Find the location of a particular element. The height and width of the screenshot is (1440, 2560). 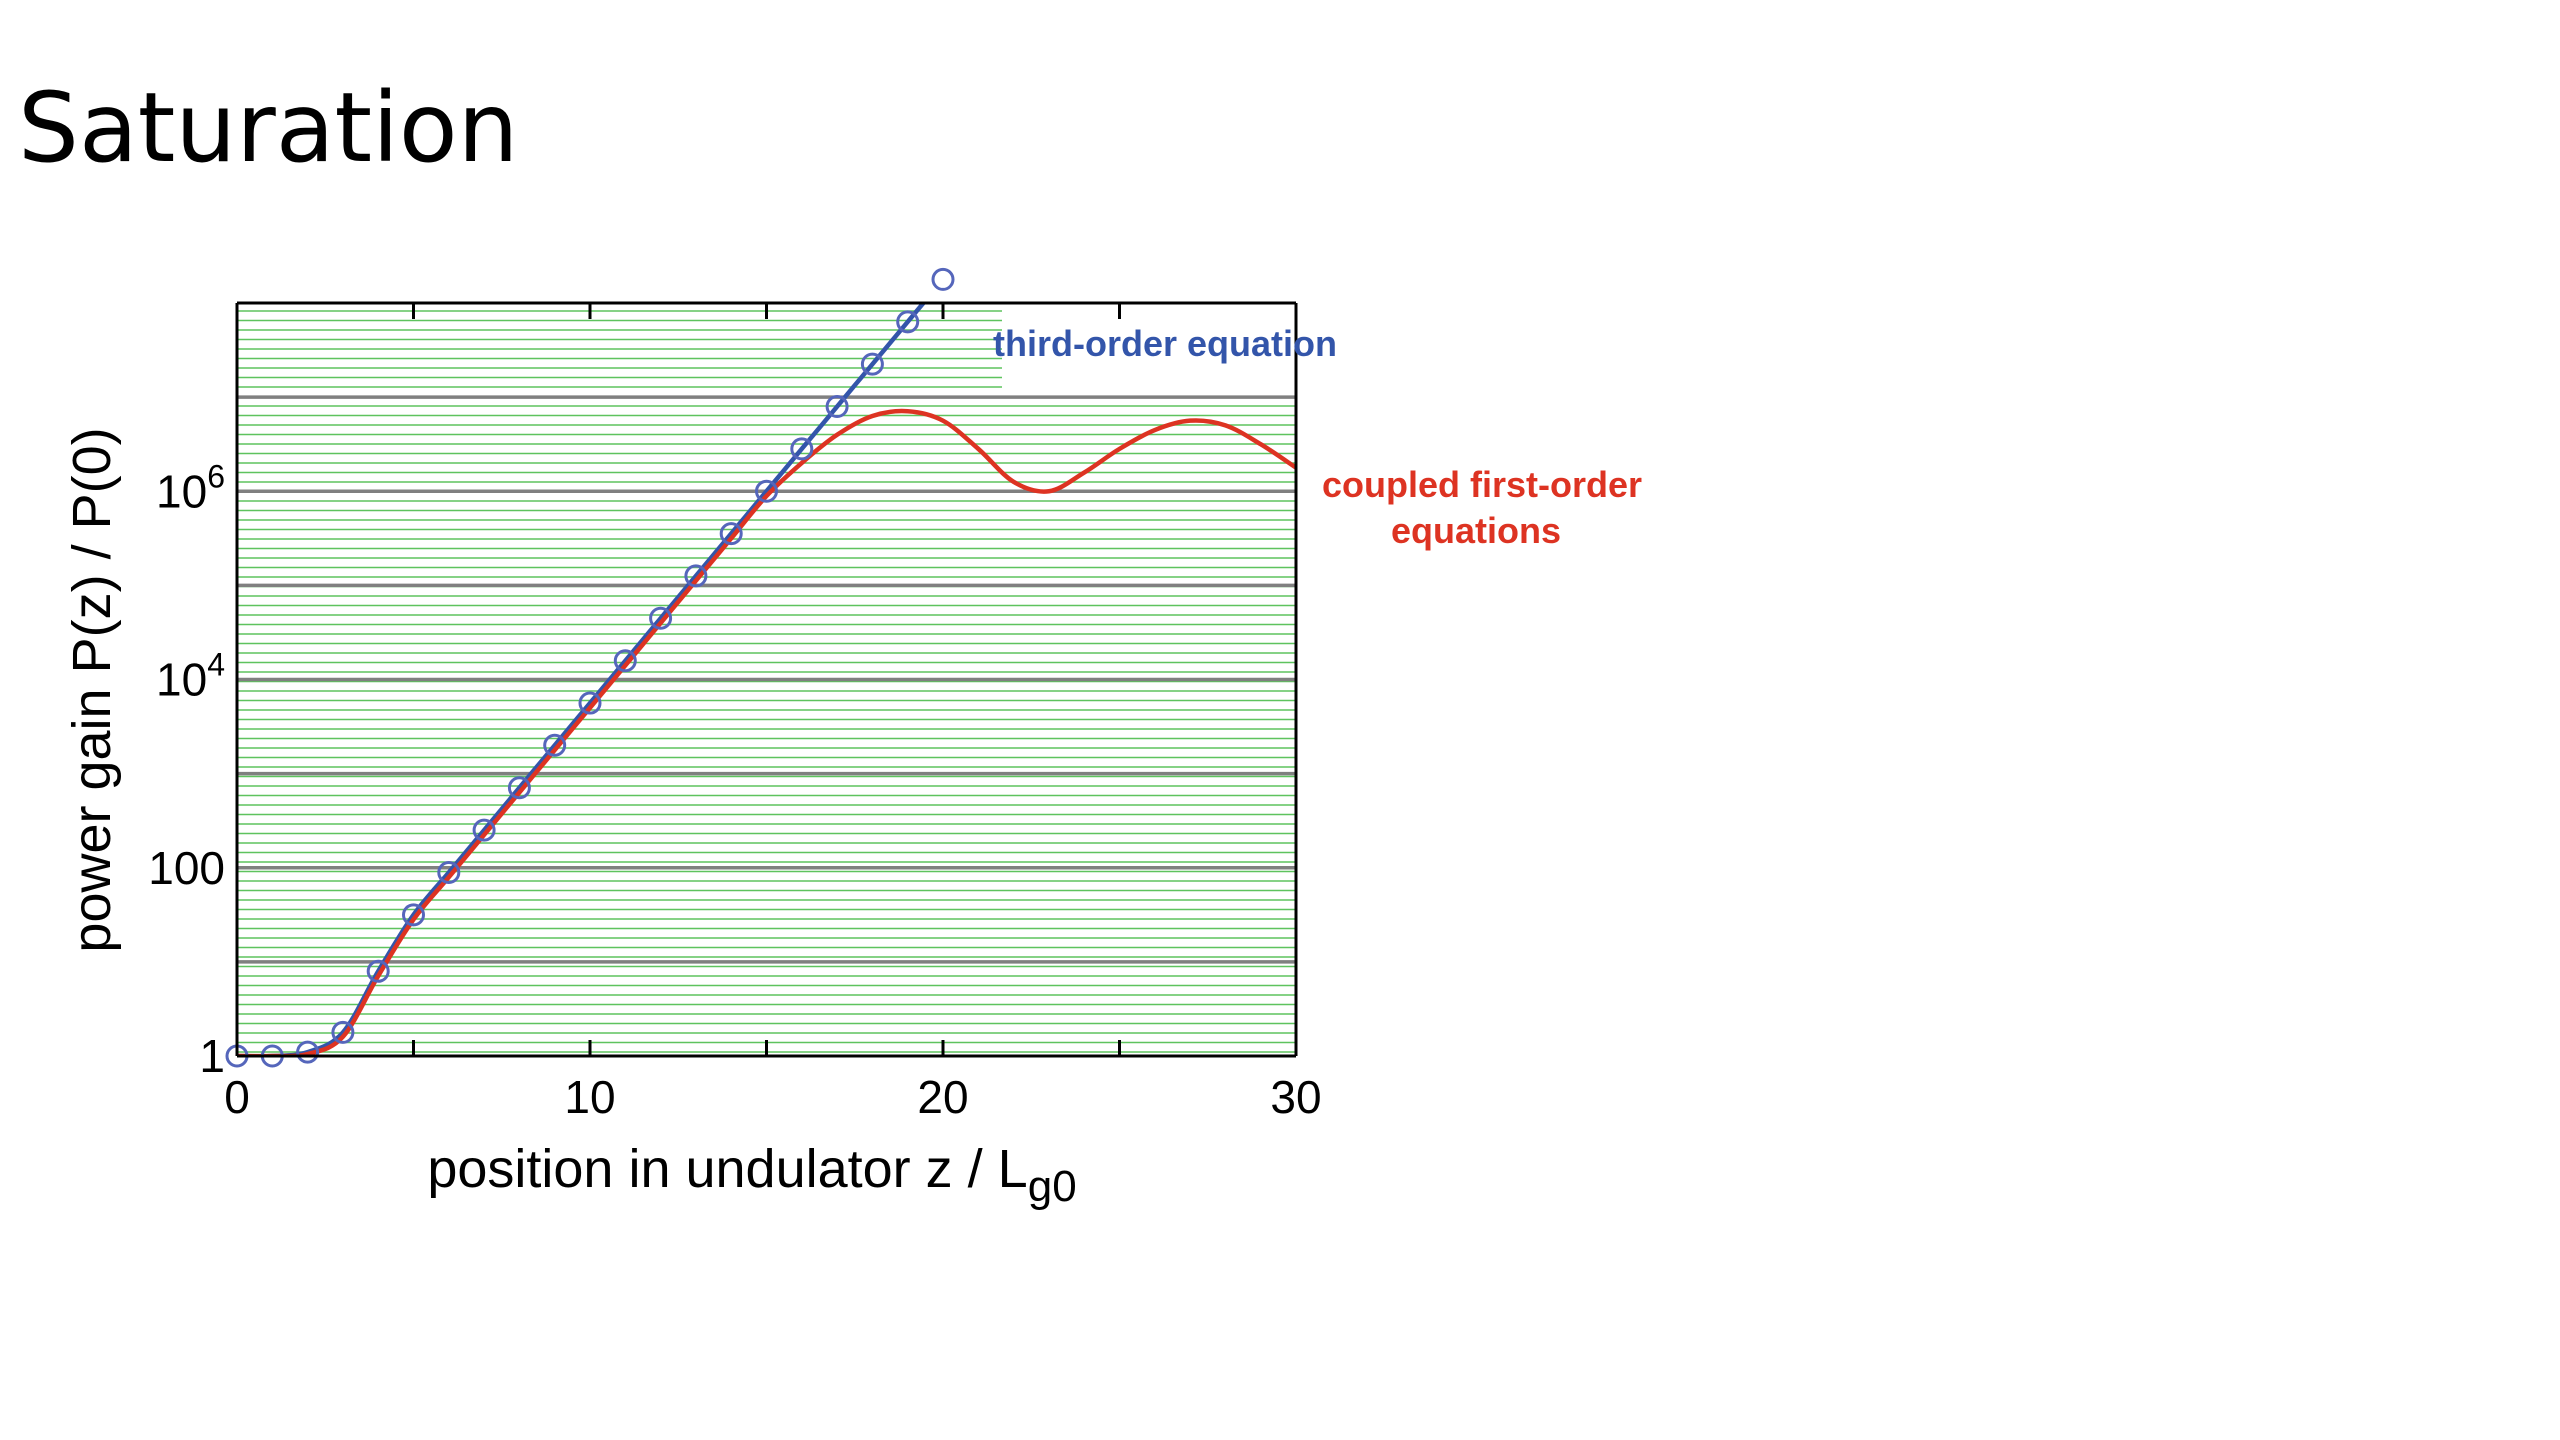

third-order-line is located at coordinates (582, 679).